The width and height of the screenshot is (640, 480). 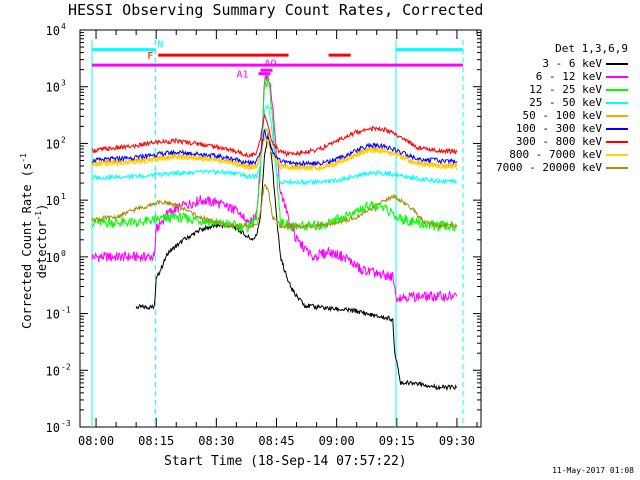 What do you see at coordinates (242, 75) in the screenshot?
I see `flag-label: A1` at bounding box center [242, 75].